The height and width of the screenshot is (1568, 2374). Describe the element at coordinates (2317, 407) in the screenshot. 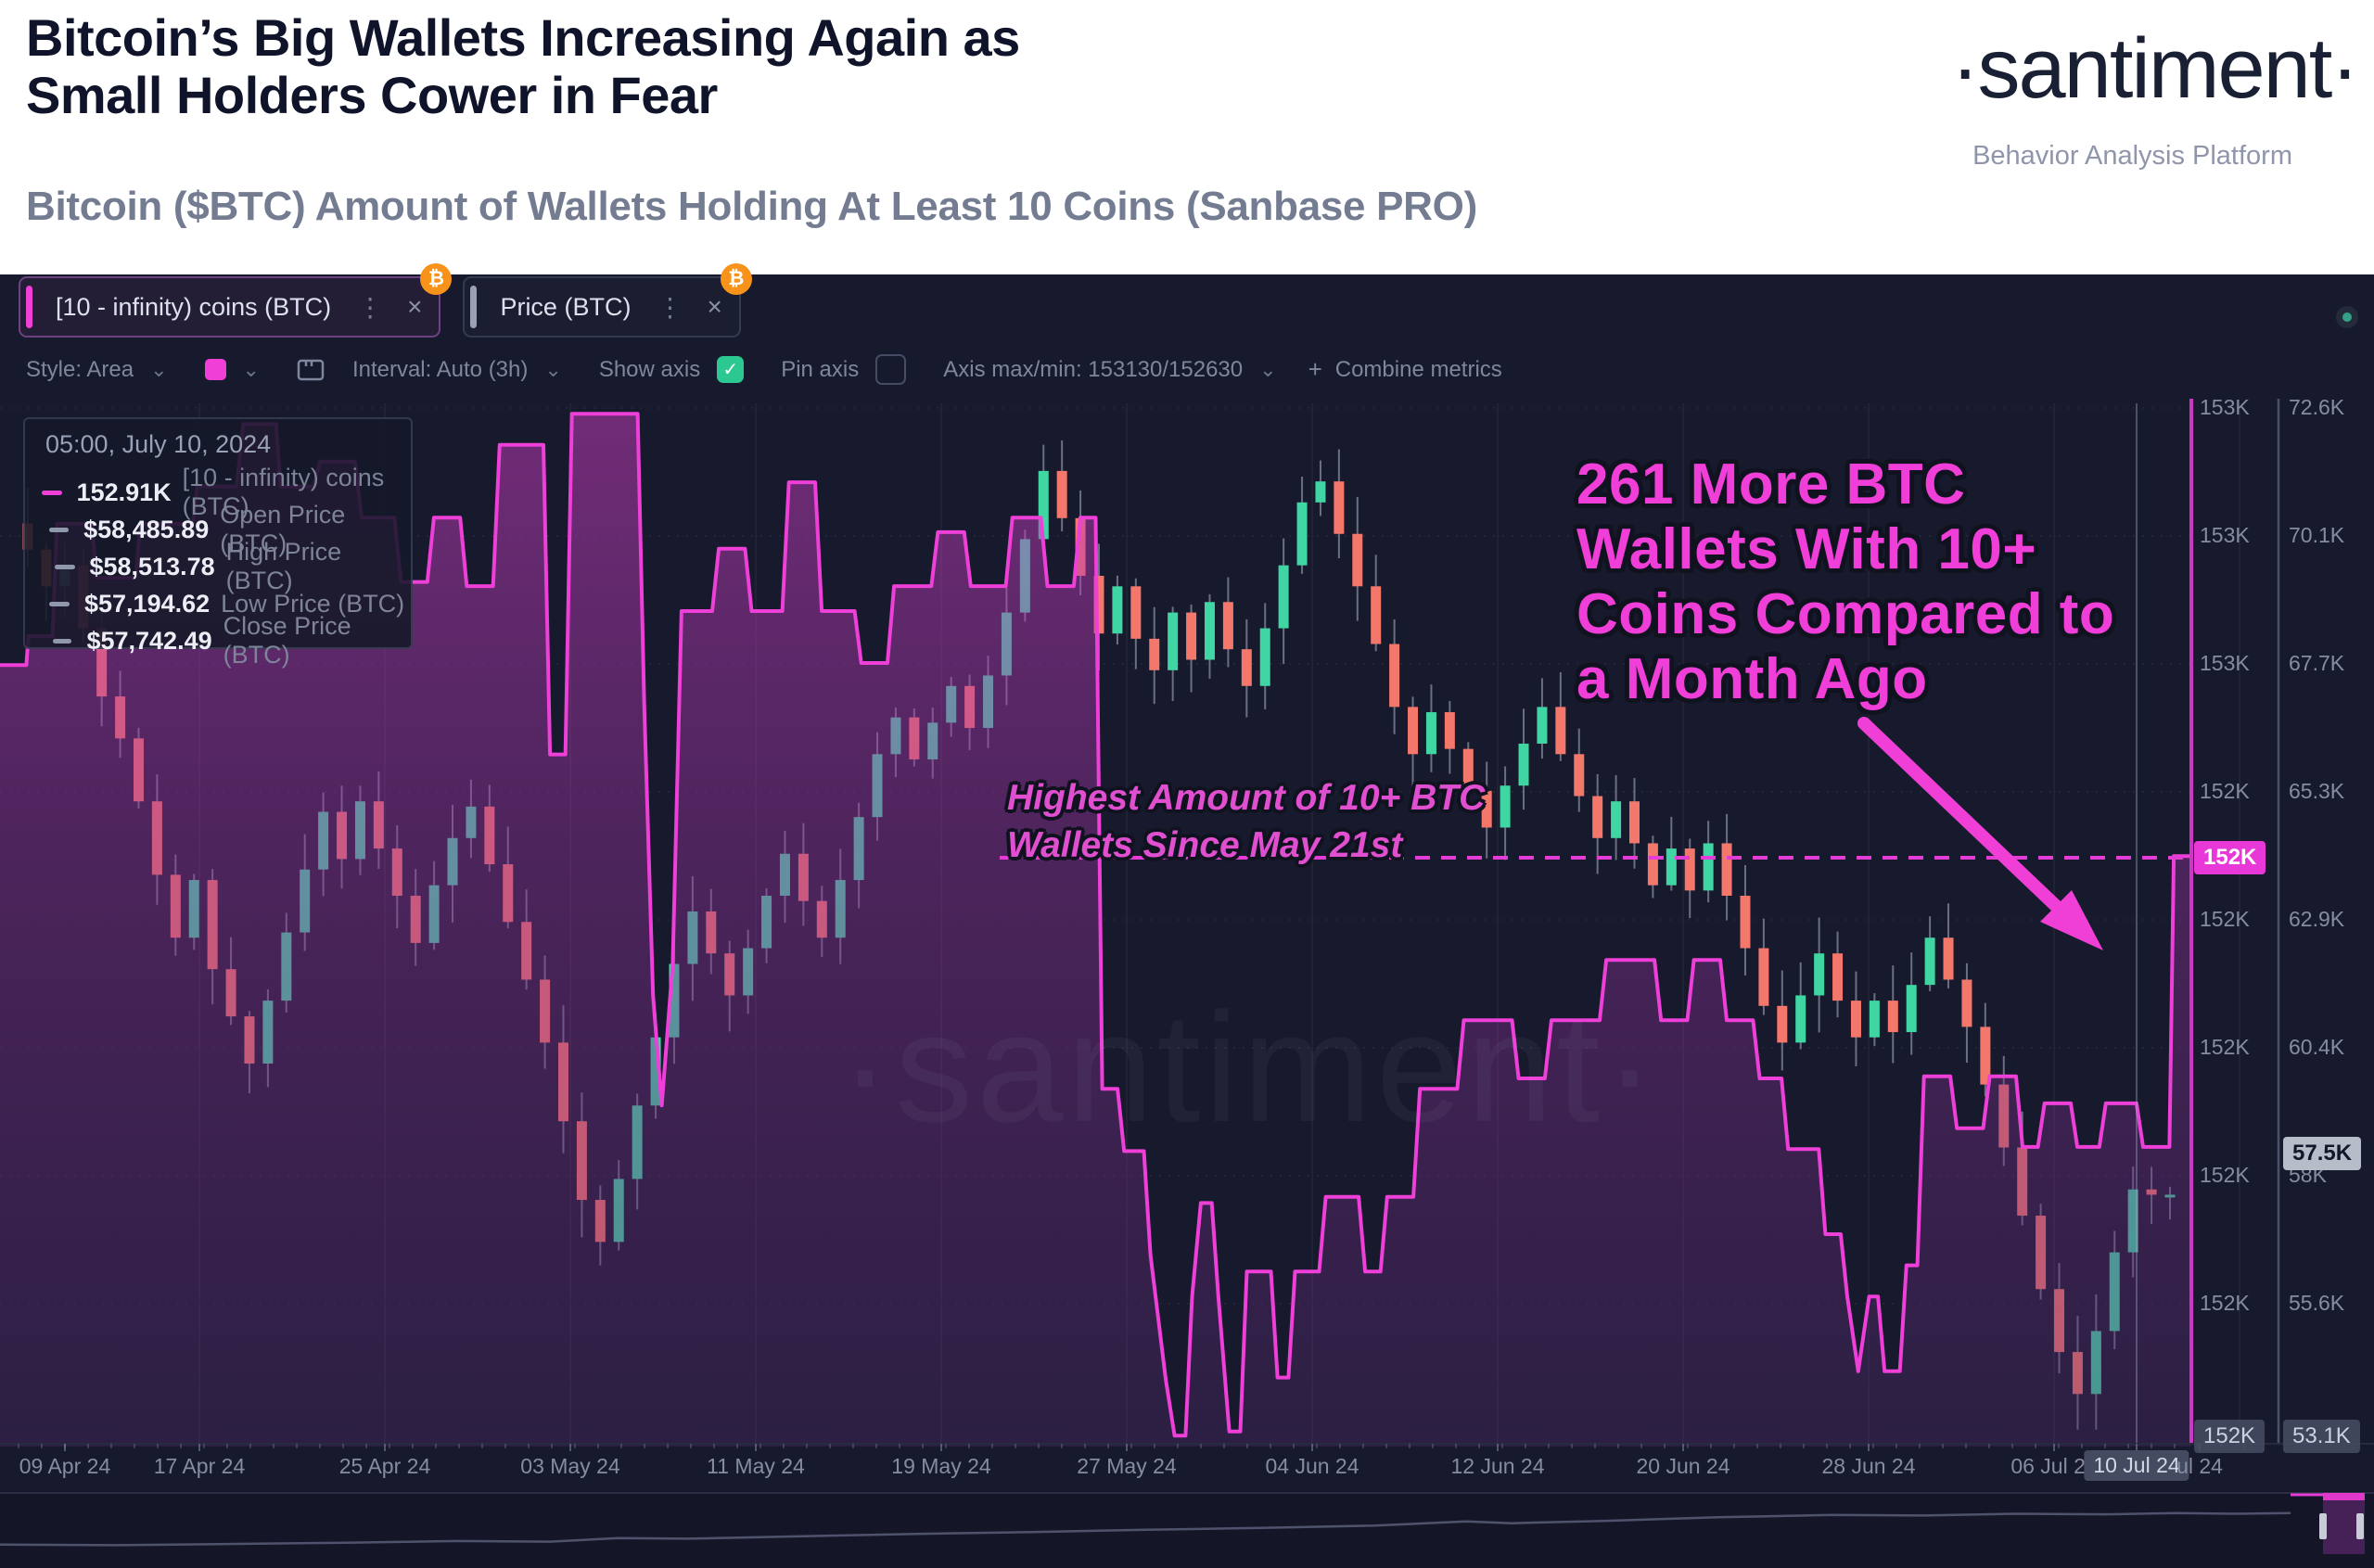

I see `price-axis-label: 72.6K` at that location.